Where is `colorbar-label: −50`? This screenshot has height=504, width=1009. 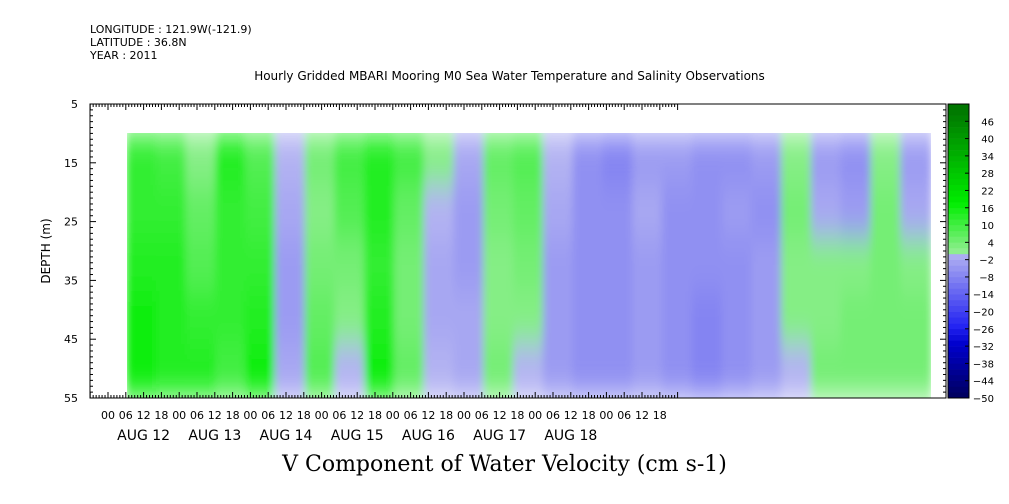
colorbar-label: −50 is located at coordinates (983, 399).